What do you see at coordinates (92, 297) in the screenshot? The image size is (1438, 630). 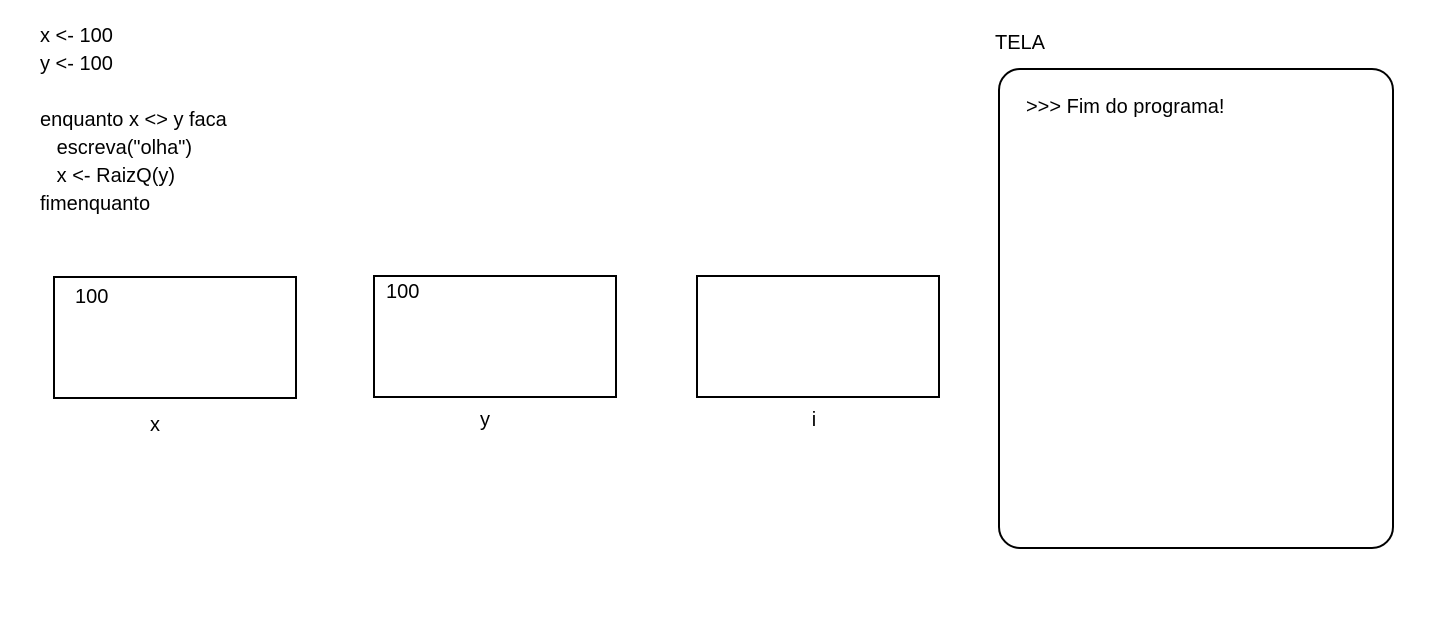 I see `variable-value-x: 100` at bounding box center [92, 297].